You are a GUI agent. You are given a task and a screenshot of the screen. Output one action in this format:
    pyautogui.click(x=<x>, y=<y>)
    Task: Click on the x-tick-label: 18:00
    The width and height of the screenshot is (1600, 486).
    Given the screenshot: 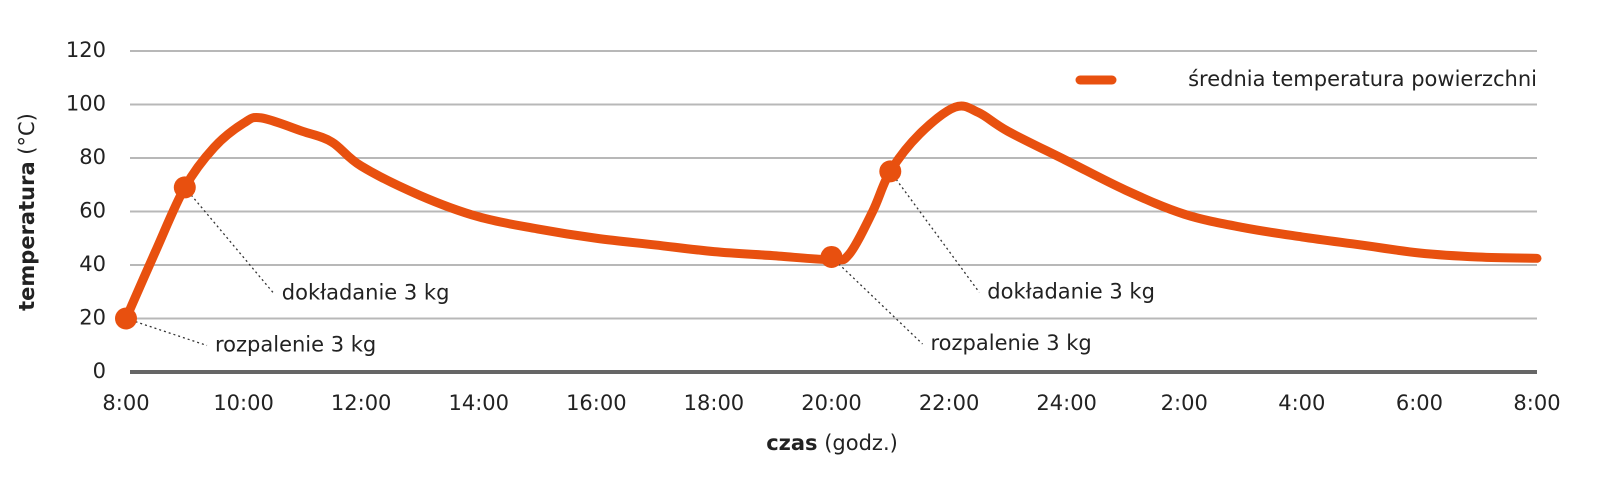 What is the action you would take?
    pyautogui.click(x=714, y=403)
    